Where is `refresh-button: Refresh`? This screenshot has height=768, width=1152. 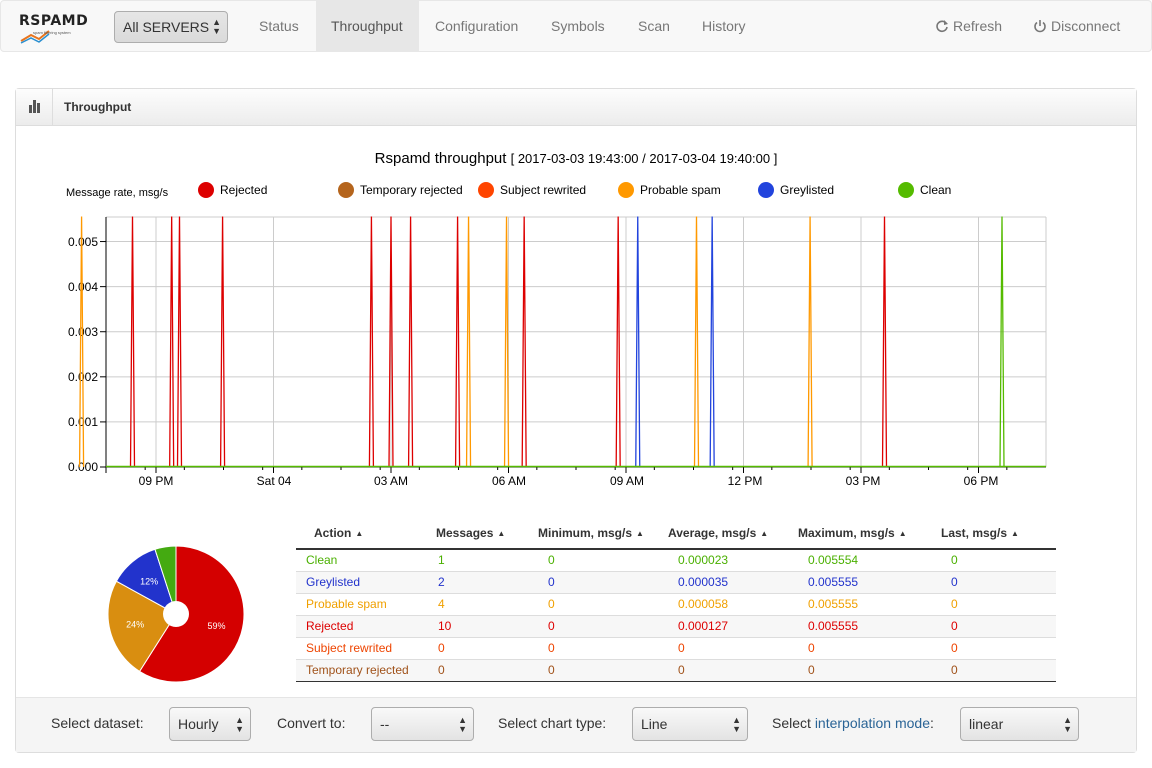 refresh-button: Refresh is located at coordinates (968, 26).